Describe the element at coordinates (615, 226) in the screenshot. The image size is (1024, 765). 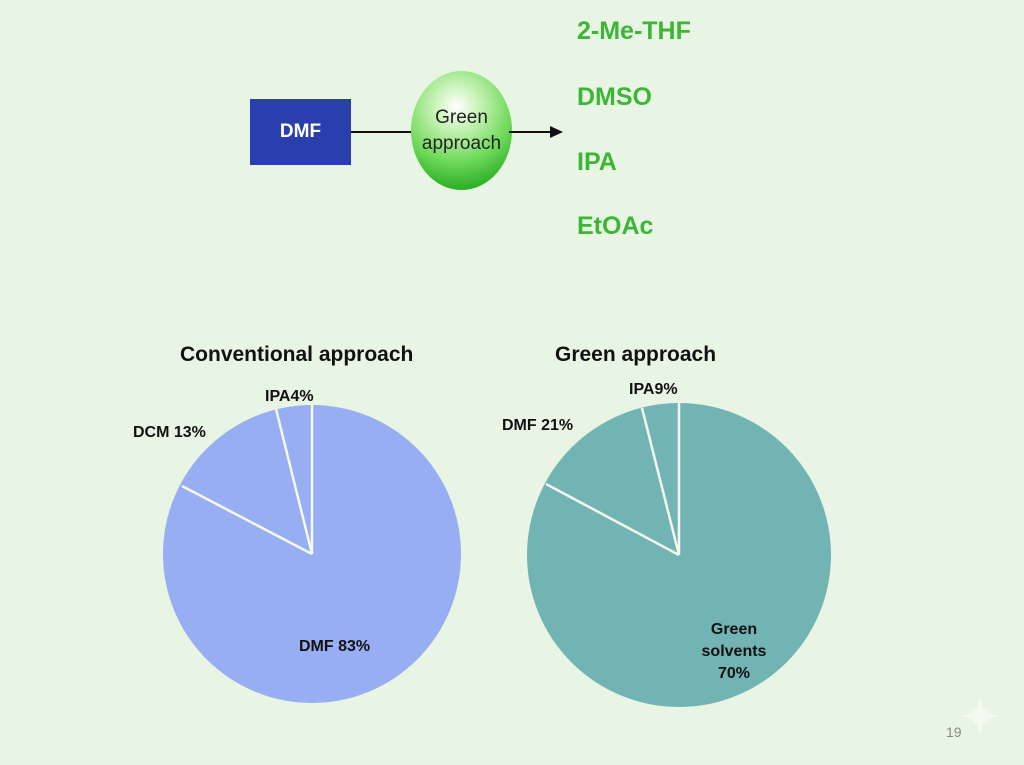
I see `output-solvent-4: EtOAc` at that location.